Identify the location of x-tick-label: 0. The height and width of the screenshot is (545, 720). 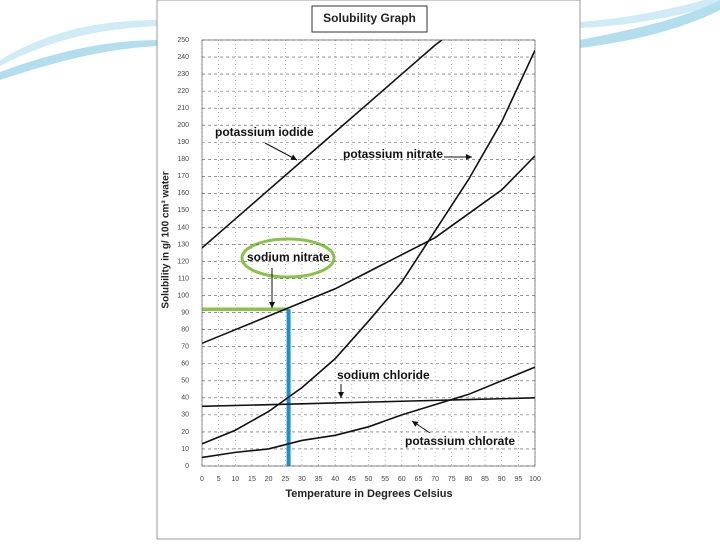
(202, 479).